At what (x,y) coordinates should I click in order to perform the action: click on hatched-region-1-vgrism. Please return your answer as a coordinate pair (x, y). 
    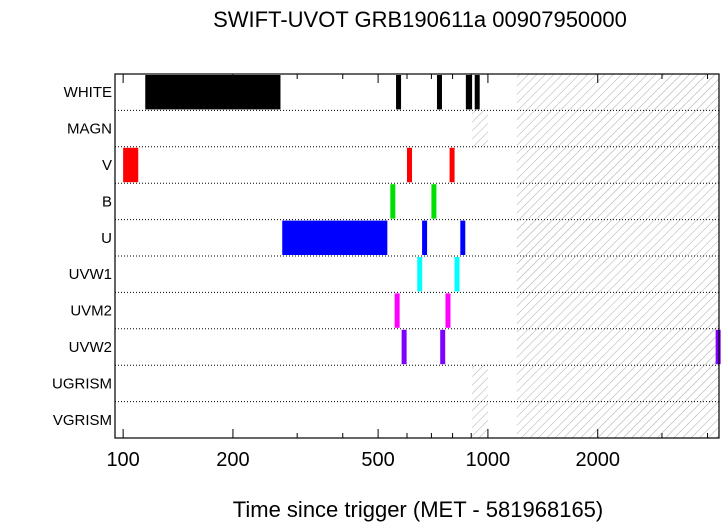
    Looking at the image, I should click on (617, 419).